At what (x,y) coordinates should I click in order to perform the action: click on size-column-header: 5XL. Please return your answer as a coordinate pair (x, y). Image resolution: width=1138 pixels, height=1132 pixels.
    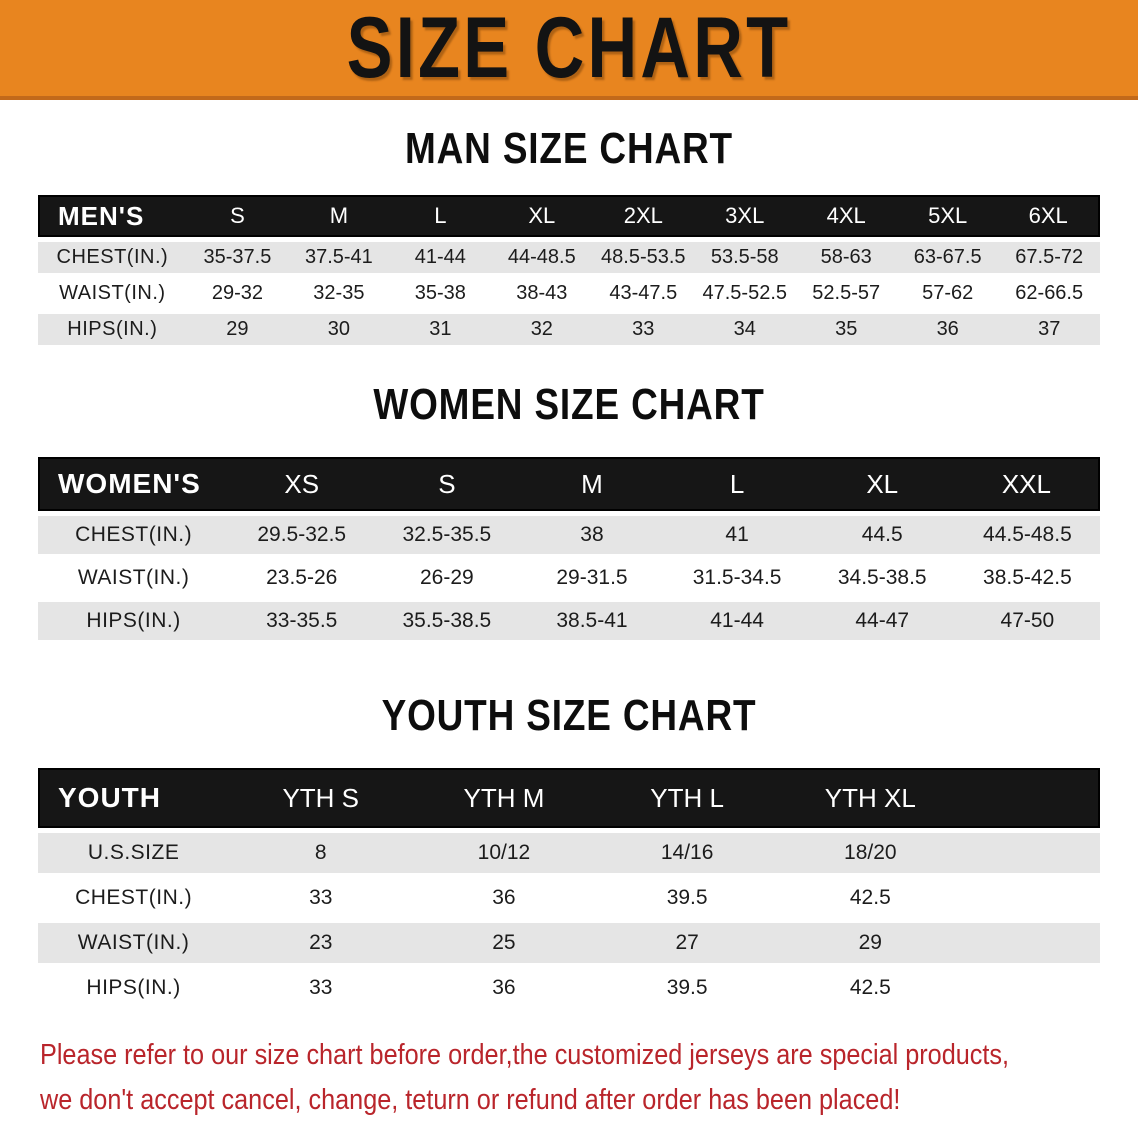
    Looking at the image, I should click on (947, 216).